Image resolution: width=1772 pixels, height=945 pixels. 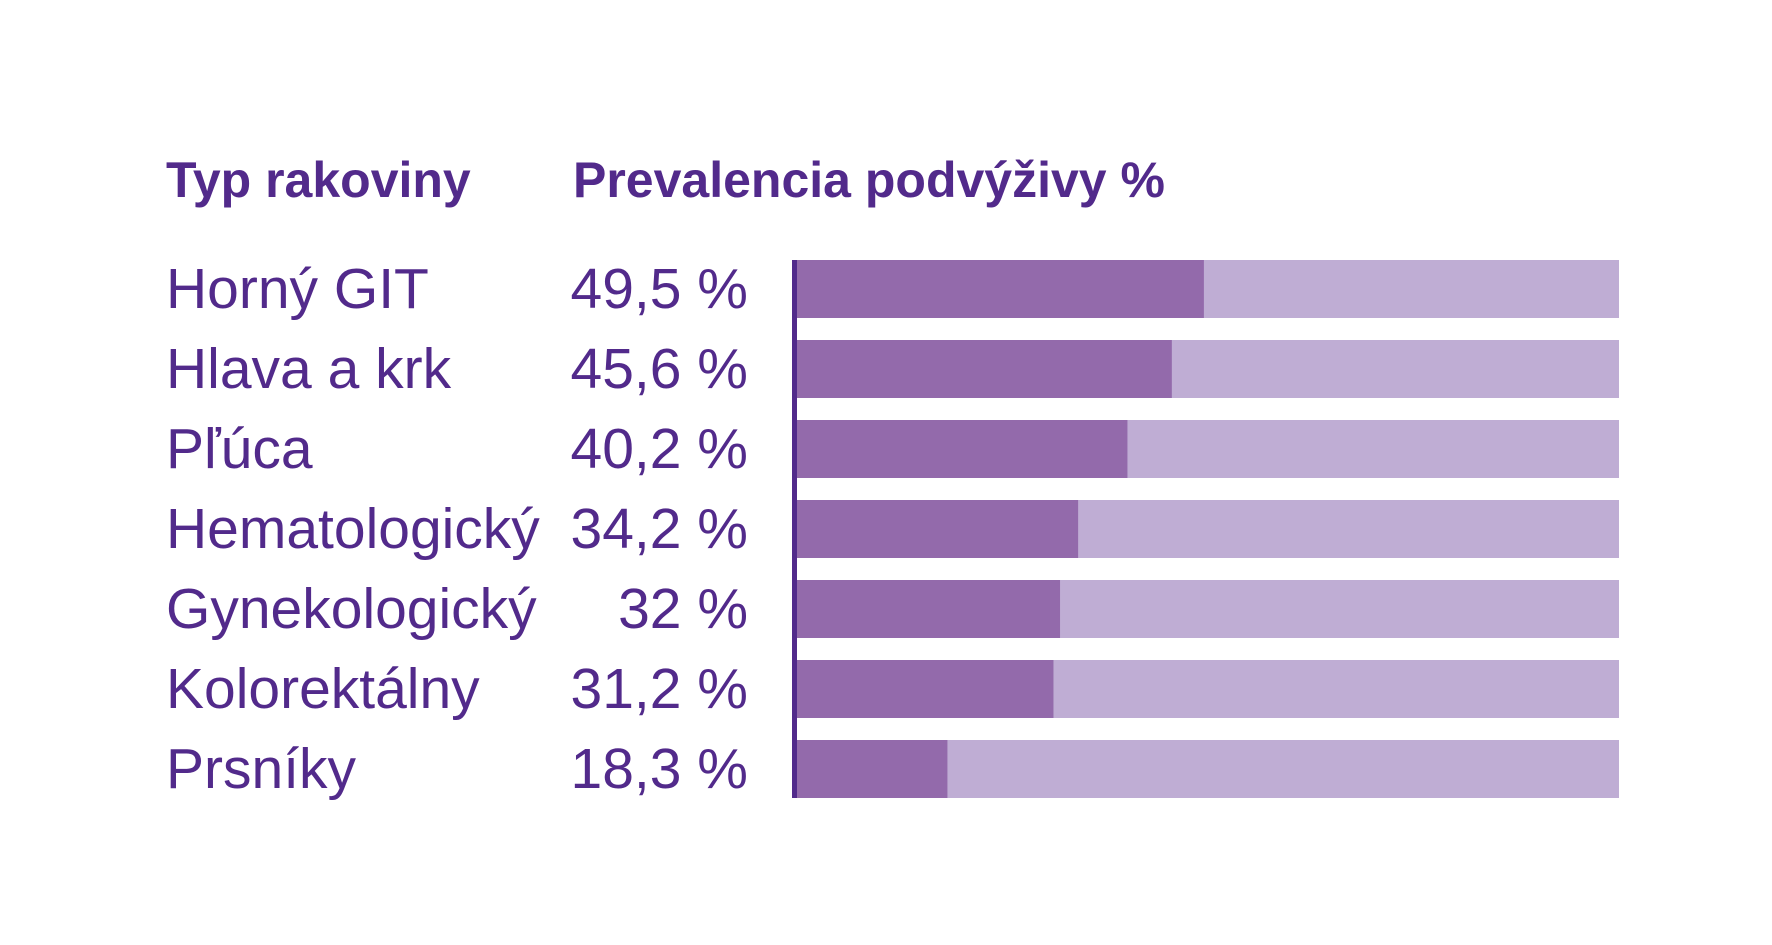 I want to click on column-header-cancer-type: Typ rakoviny, so click(x=318, y=180).